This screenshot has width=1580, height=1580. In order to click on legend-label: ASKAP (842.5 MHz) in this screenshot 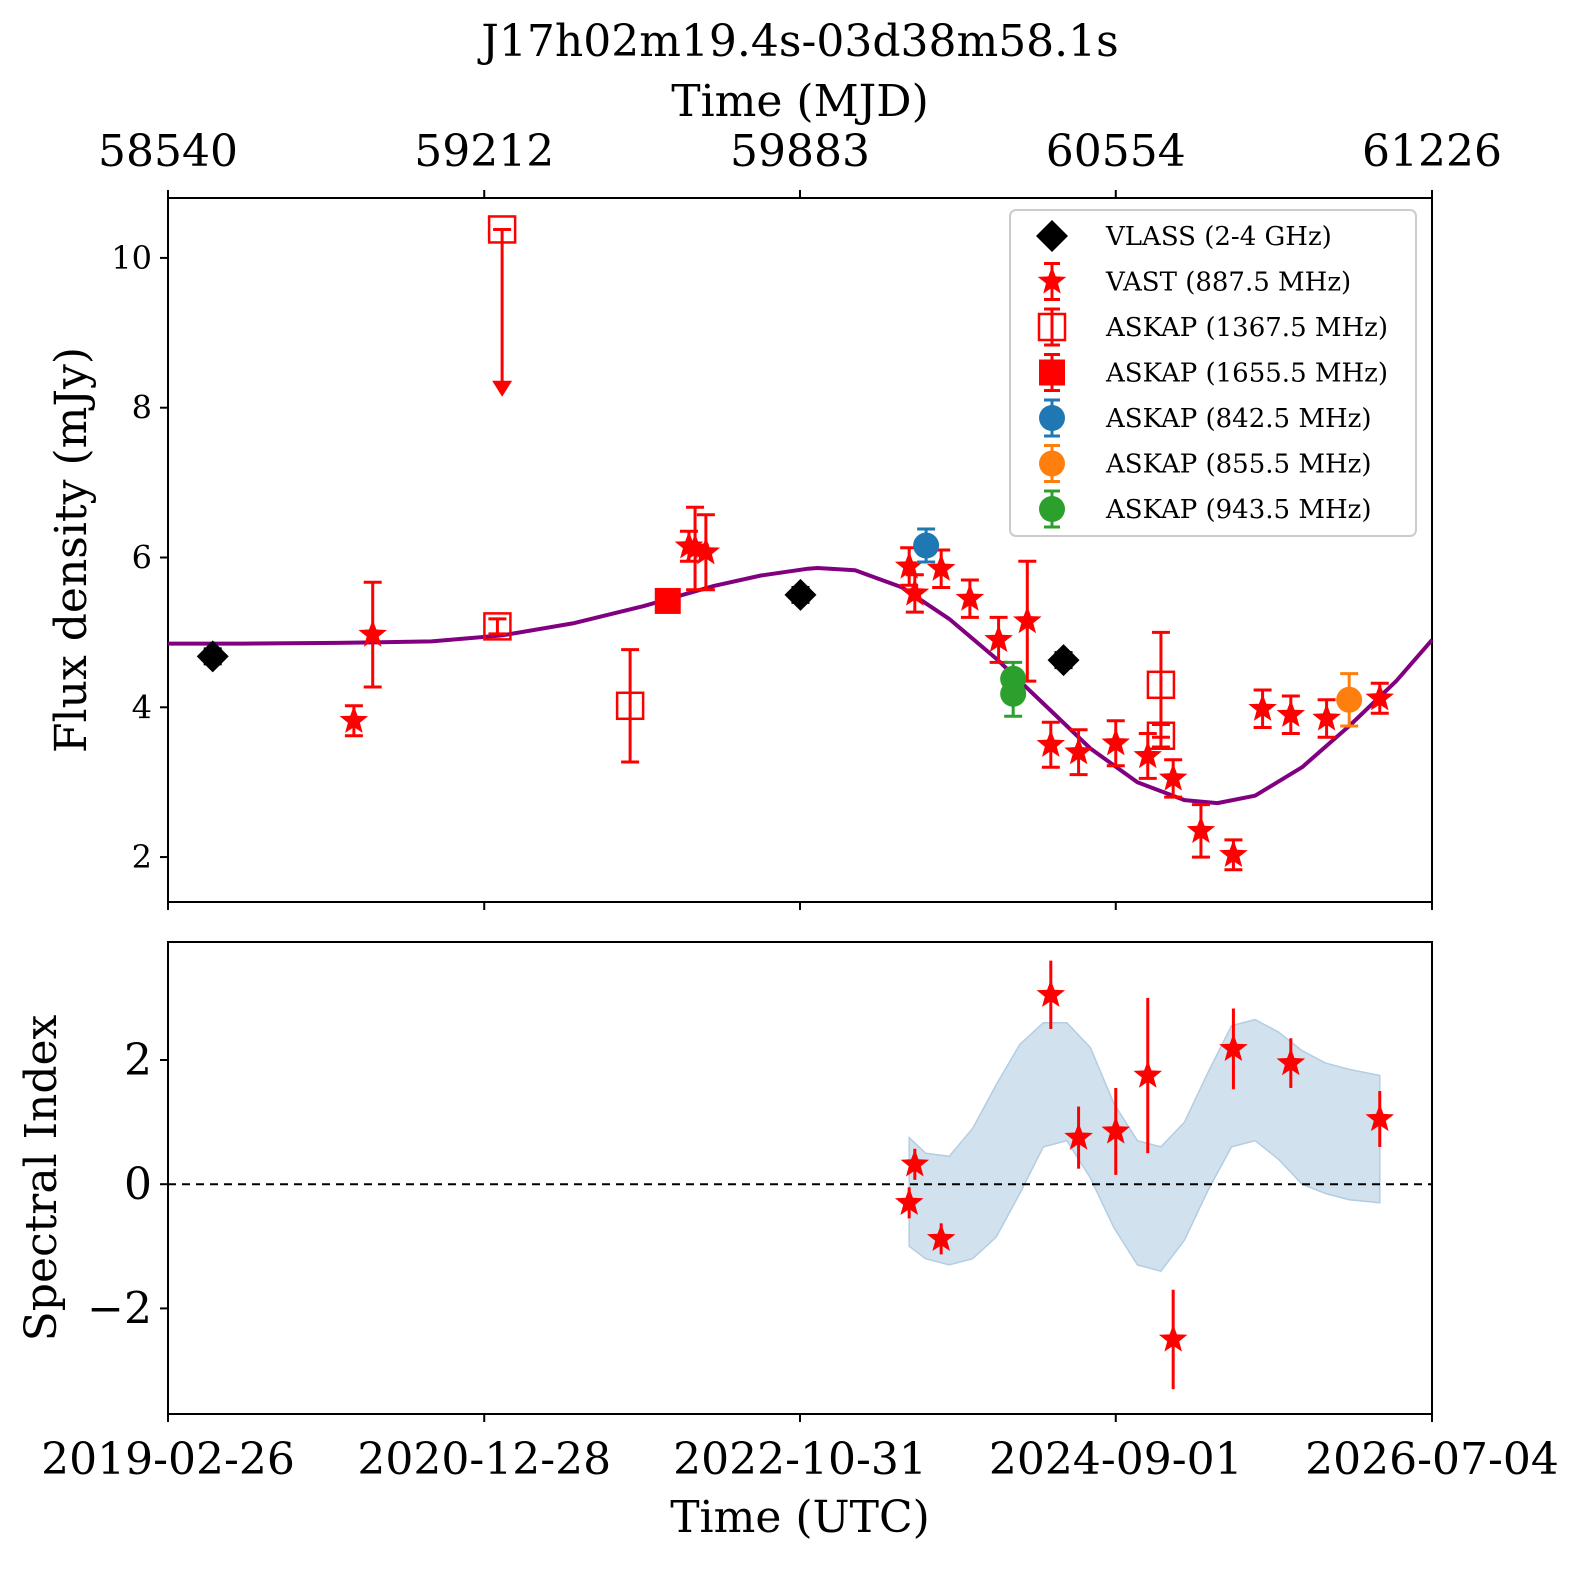, I will do `click(1238, 419)`.